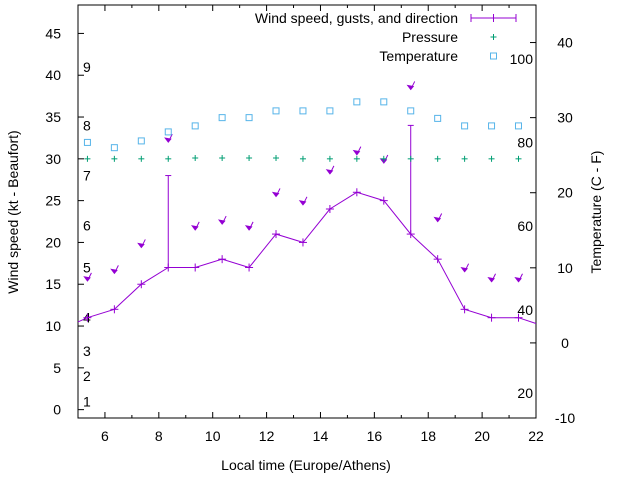 This screenshot has height=480, width=640. What do you see at coordinates (87, 176) in the screenshot?
I see `beaufort-label: 7` at bounding box center [87, 176].